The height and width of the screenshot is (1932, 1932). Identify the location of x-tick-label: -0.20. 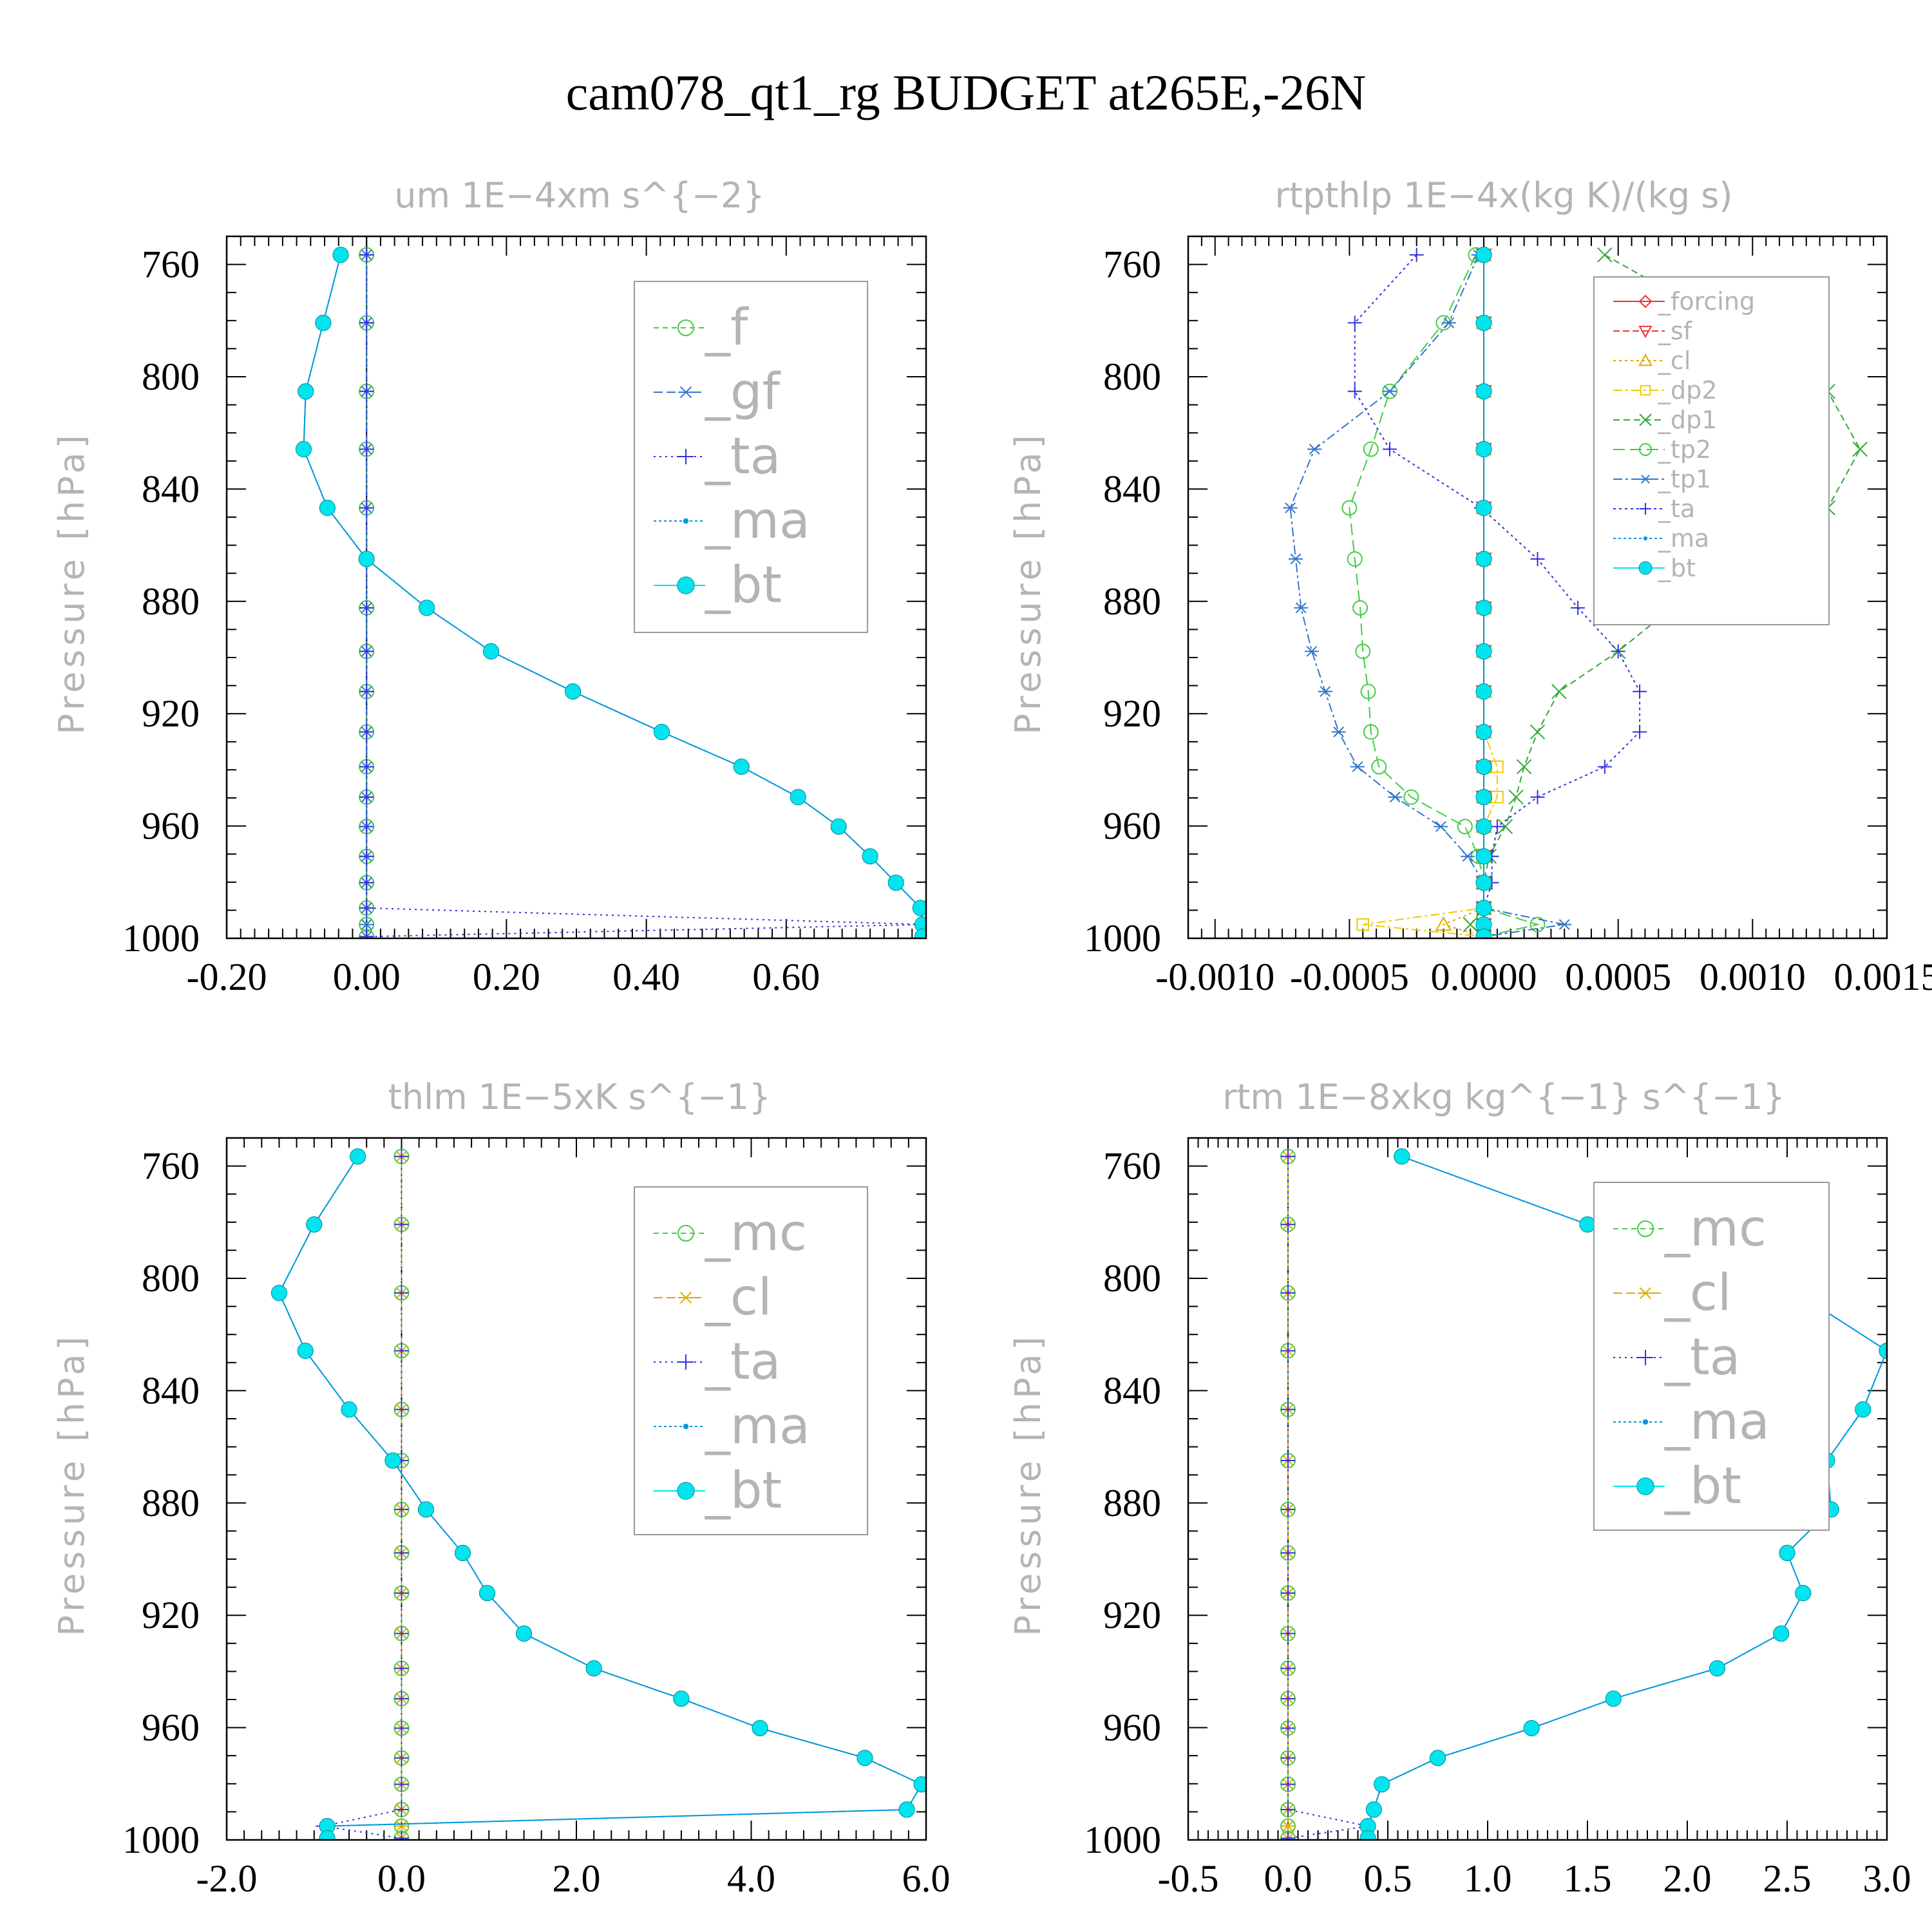
(227, 977).